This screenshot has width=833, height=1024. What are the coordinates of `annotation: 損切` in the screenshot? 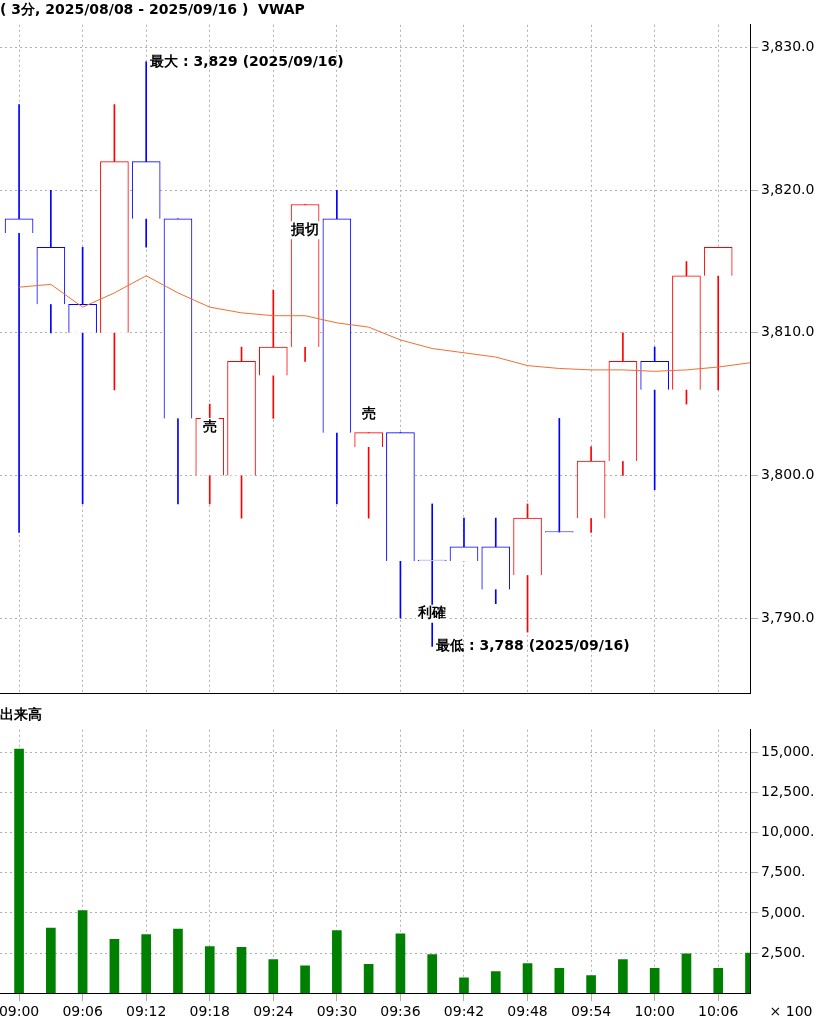 It's located at (305, 228).